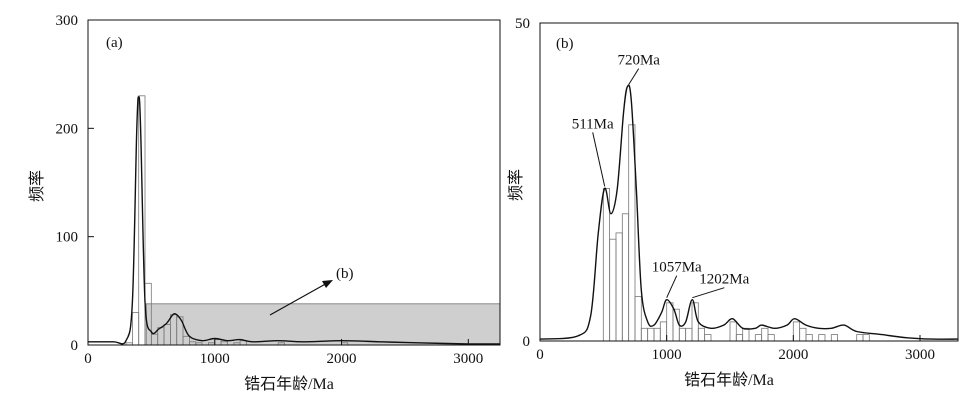  What do you see at coordinates (67, 238) in the screenshot?
I see `y-tick-label: 100` at bounding box center [67, 238].